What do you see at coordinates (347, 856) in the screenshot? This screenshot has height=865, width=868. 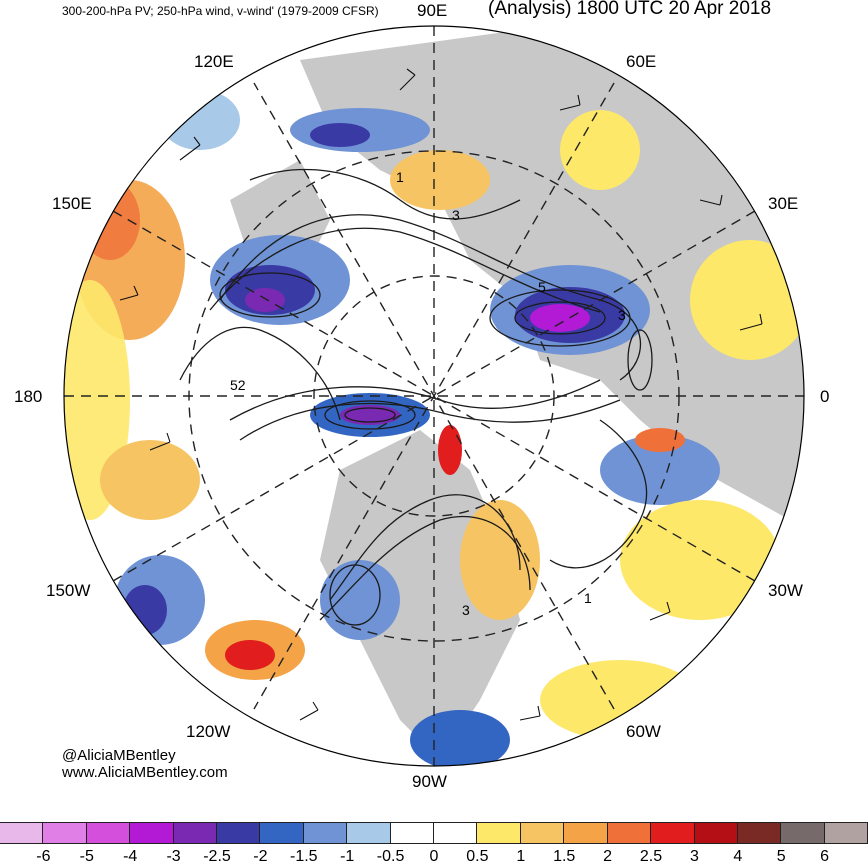 I see `colorbar-tick-label: -1` at bounding box center [347, 856].